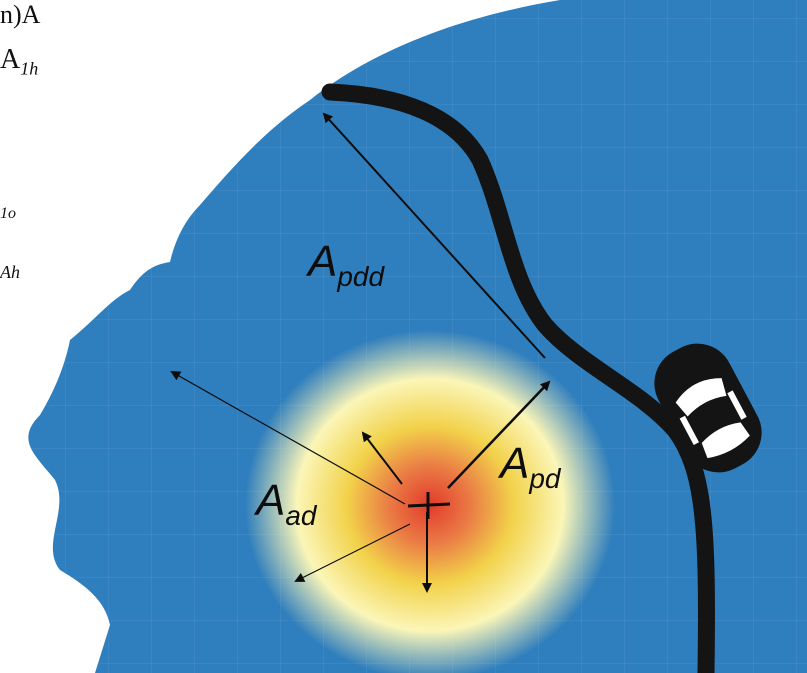 The height and width of the screenshot is (673, 807). Describe the element at coordinates (434, 235) in the screenshot. I see `arrow-pdd` at that location.